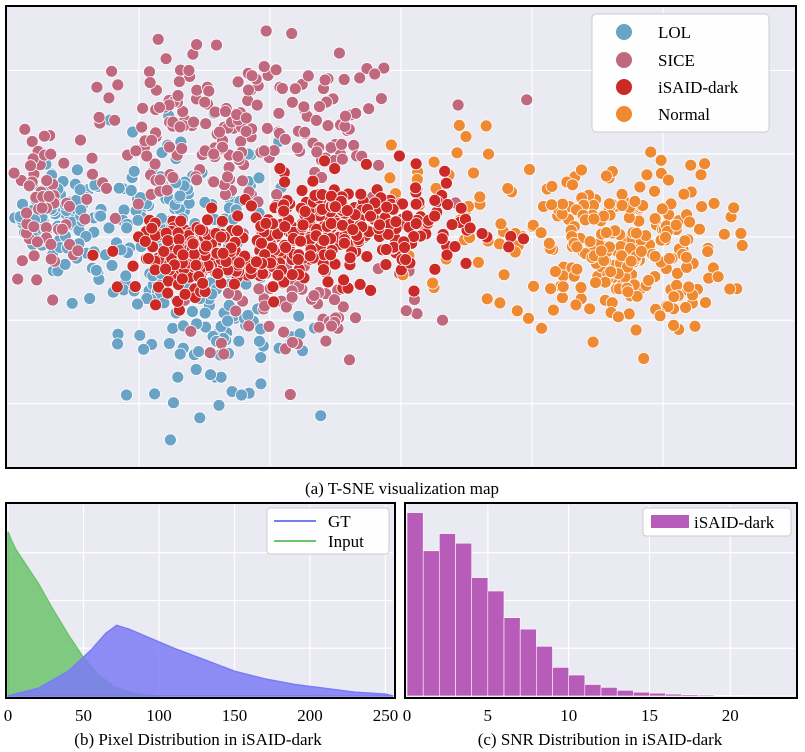 This screenshot has width=805, height=752. I want to click on pixel-x-tick-2: 100, so click(159, 715).